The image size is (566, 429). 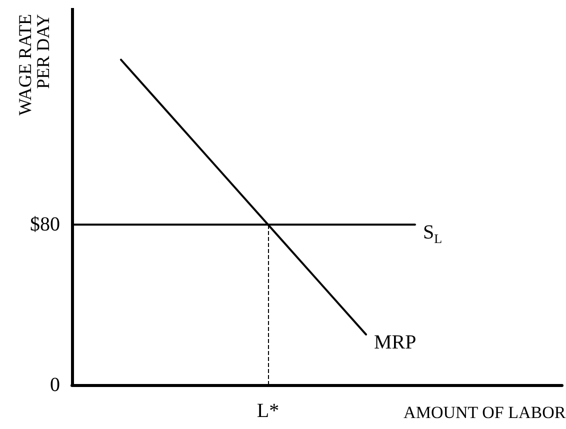 What do you see at coordinates (55, 385) in the screenshot?
I see `y-tick-label: 0` at bounding box center [55, 385].